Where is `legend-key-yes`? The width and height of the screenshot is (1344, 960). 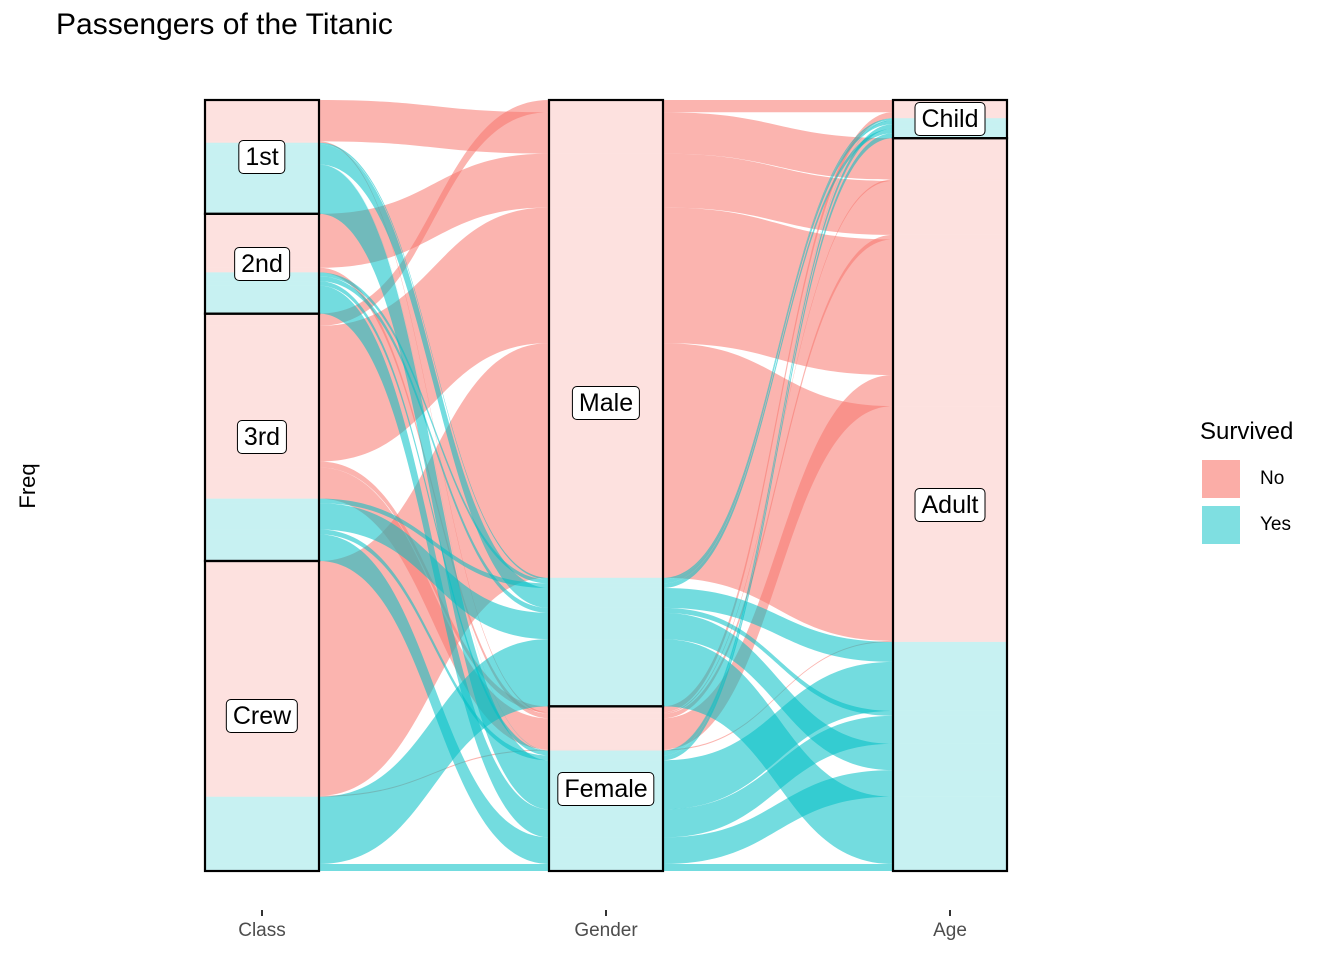
legend-key-yes is located at coordinates (1221, 525).